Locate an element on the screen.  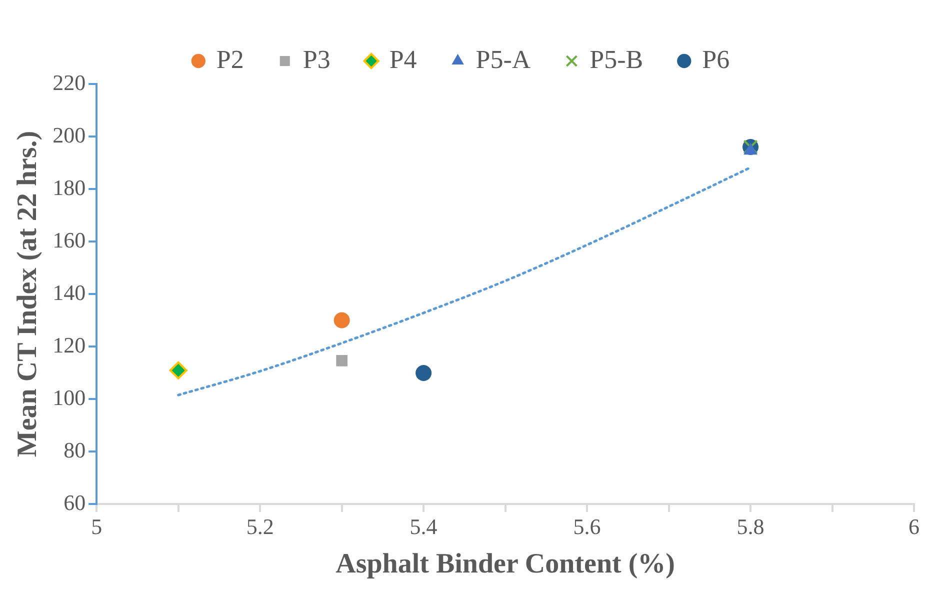
x-tick-label: 5.4 is located at coordinates (424, 526).